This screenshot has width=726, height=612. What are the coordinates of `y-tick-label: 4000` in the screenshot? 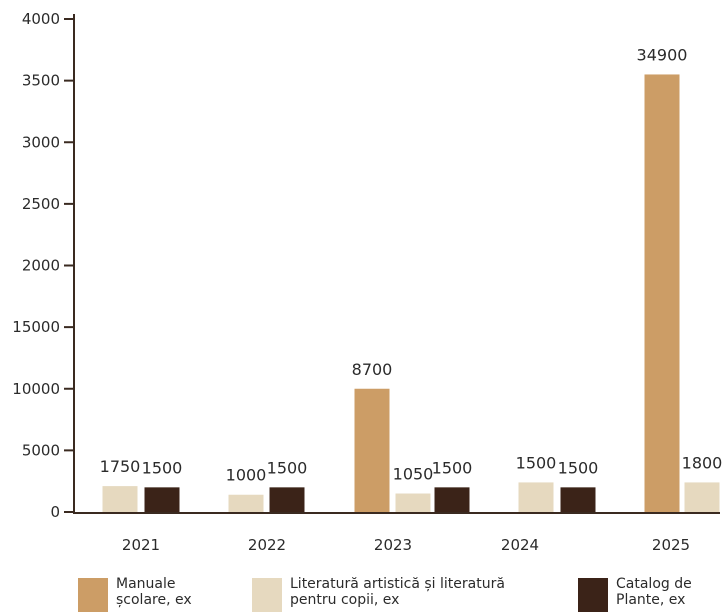 It's located at (41, 19).